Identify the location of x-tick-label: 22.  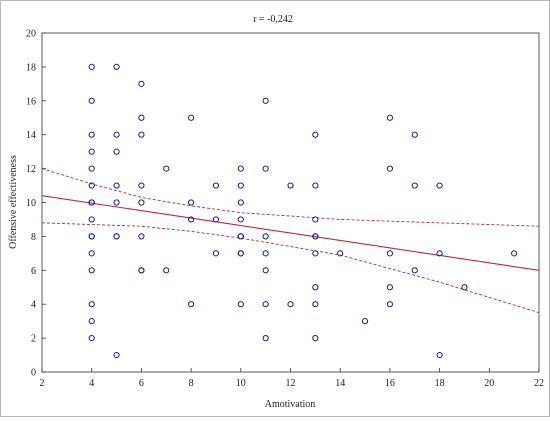
(539, 383).